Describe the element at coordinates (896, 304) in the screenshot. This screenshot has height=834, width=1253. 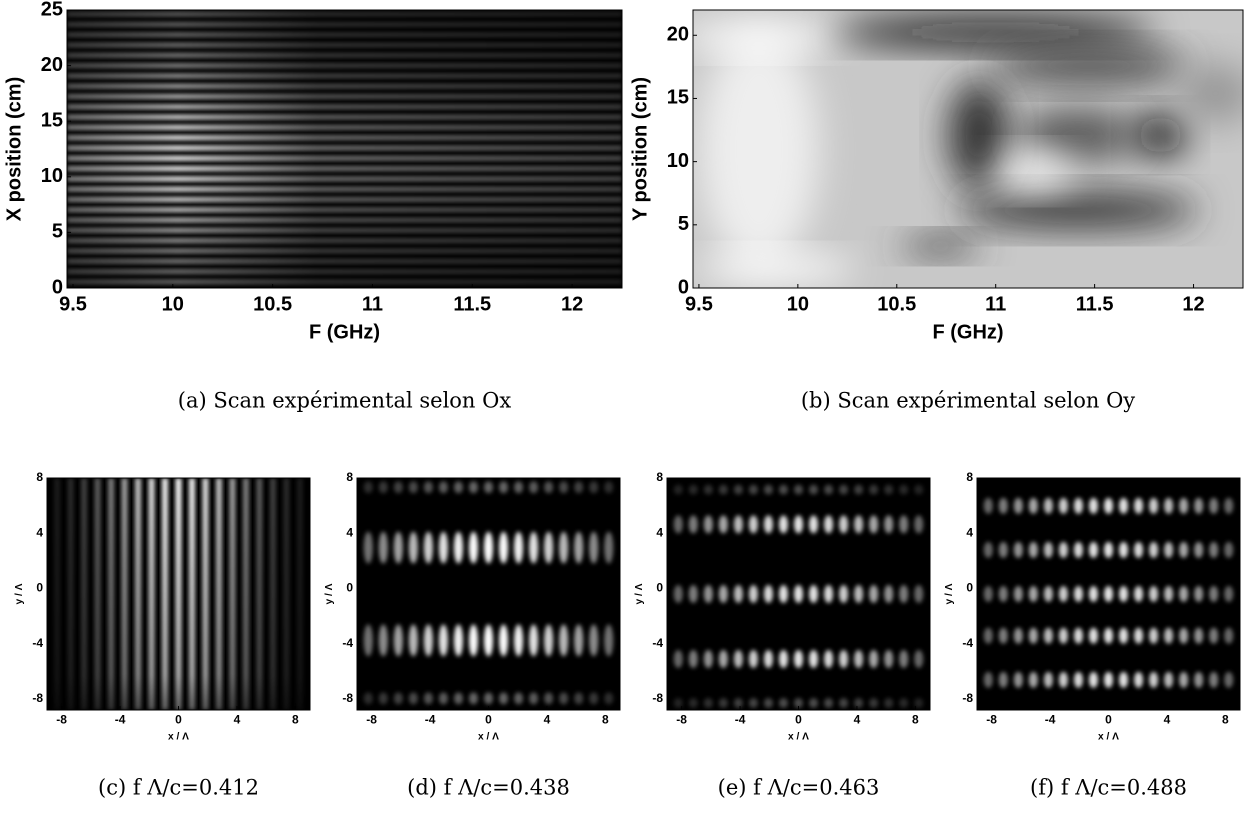
I see `x-tick-label: 10.5` at that location.